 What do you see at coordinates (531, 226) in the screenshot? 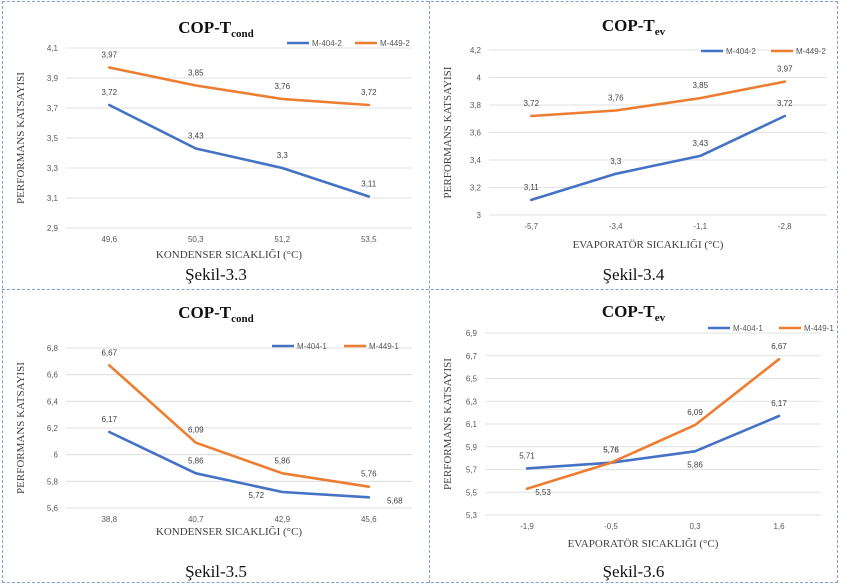
I see `x-tick-label: -5,7` at bounding box center [531, 226].